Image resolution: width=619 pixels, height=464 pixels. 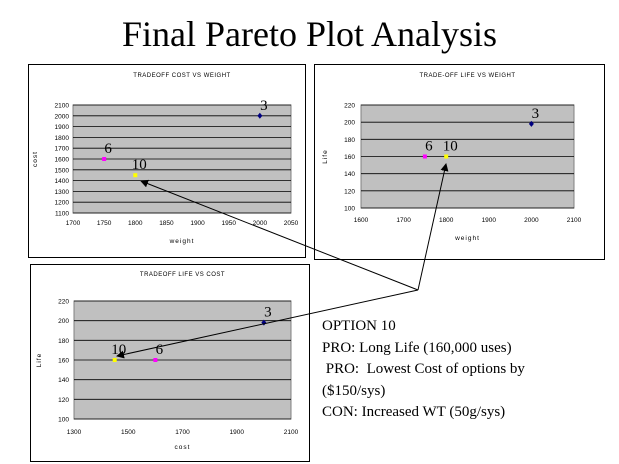 What do you see at coordinates (467, 76) in the screenshot?
I see `chart-title: TRADE-OFF LIFE VS WEIGHT` at bounding box center [467, 76].